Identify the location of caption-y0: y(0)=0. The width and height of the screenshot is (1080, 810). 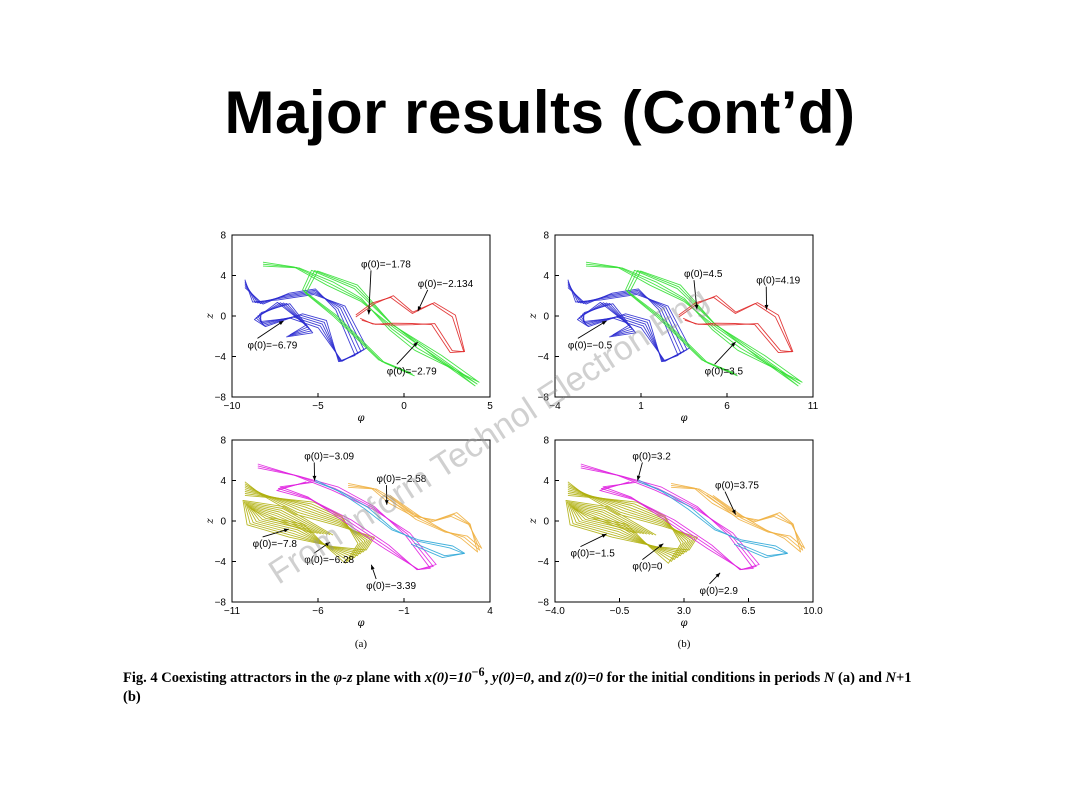
(511, 677).